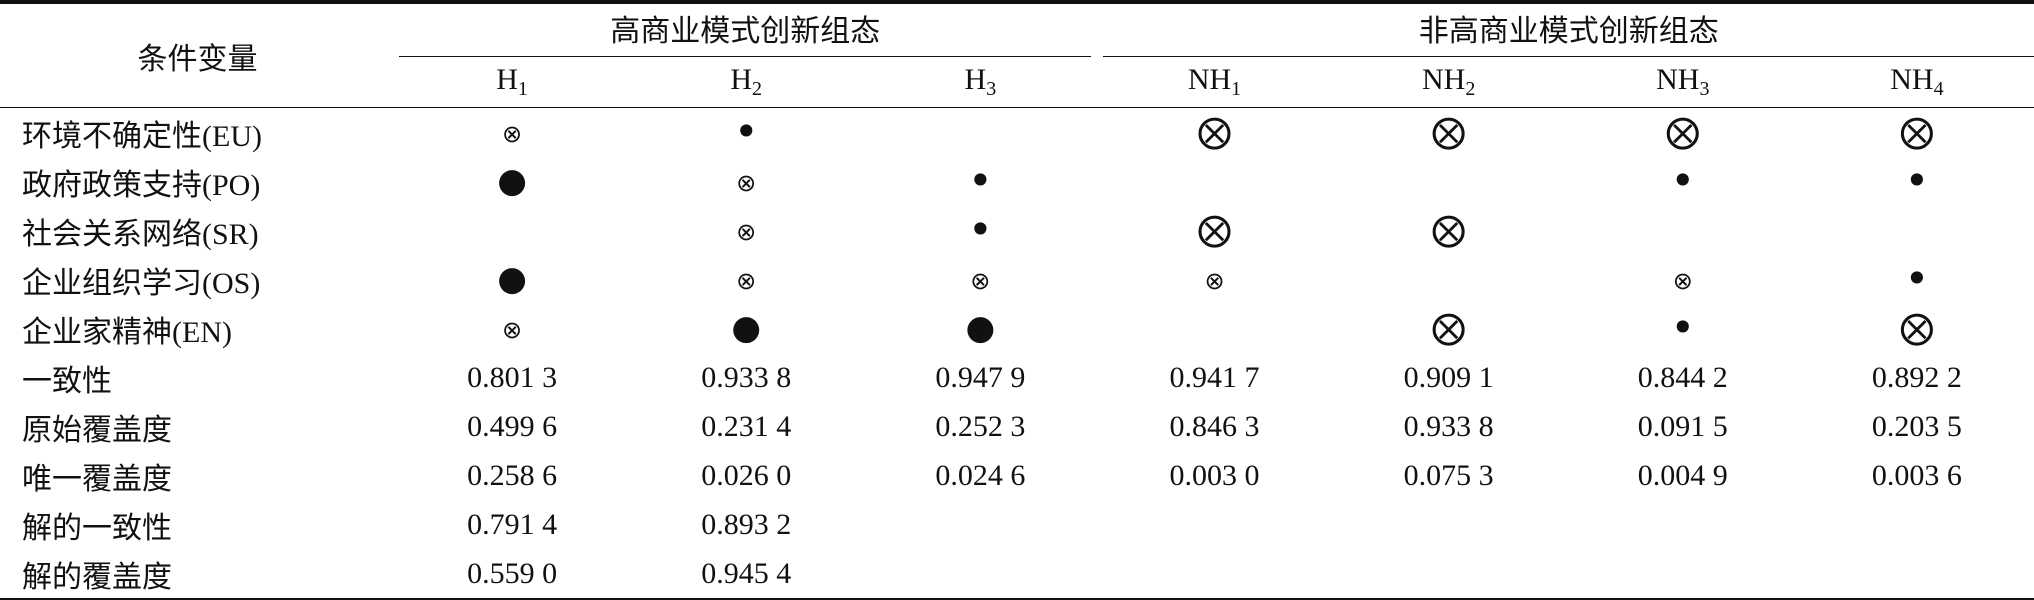  Describe the element at coordinates (97, 430) in the screenshot. I see `row-label: 原始覆盖度` at that location.